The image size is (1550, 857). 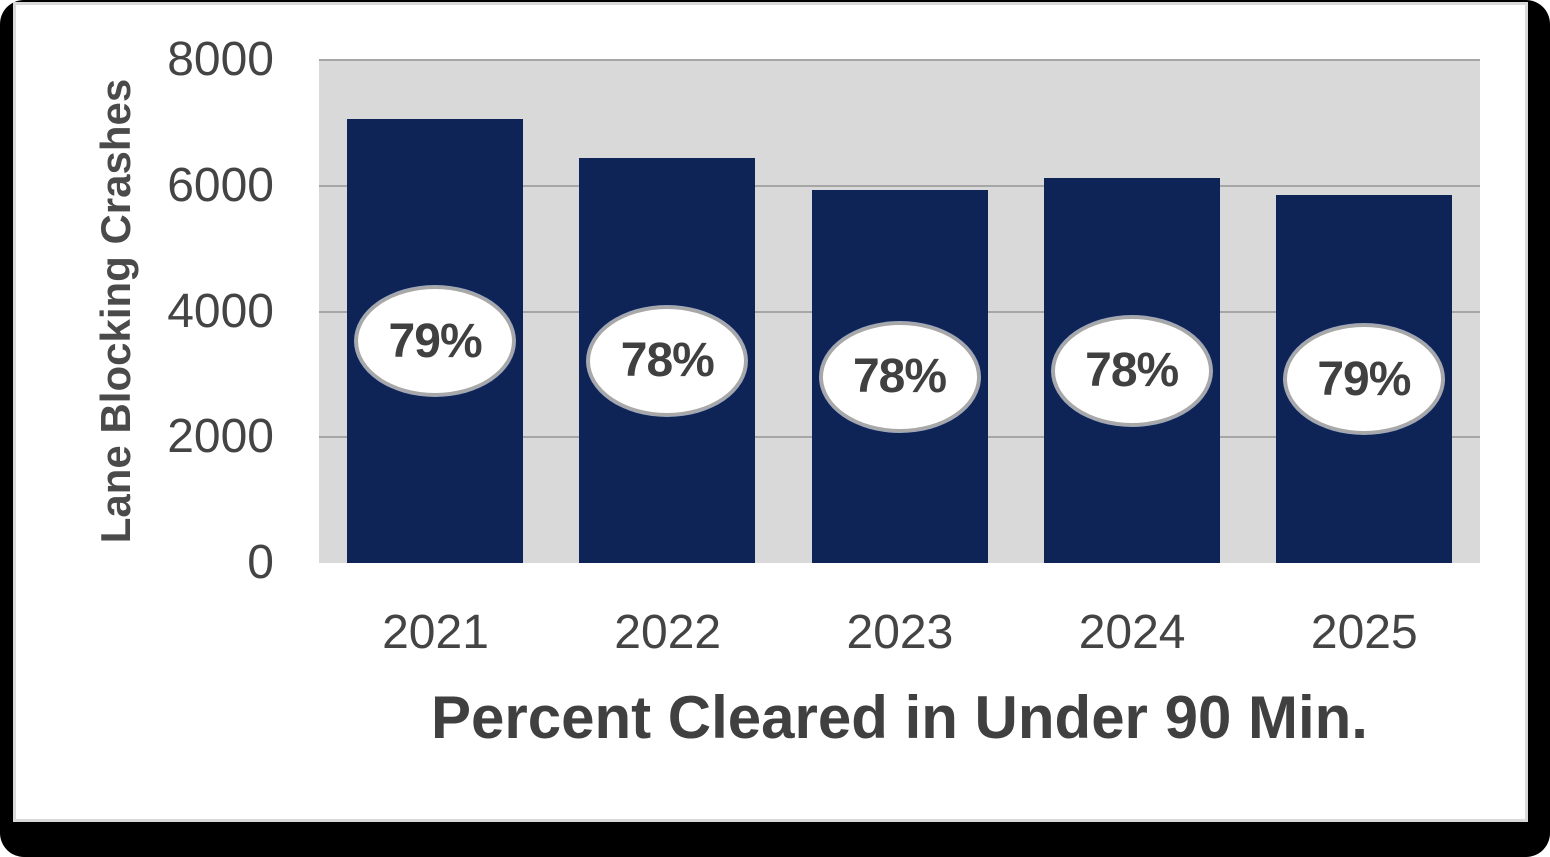 I want to click on bar-2023: 78%, so click(x=899, y=376).